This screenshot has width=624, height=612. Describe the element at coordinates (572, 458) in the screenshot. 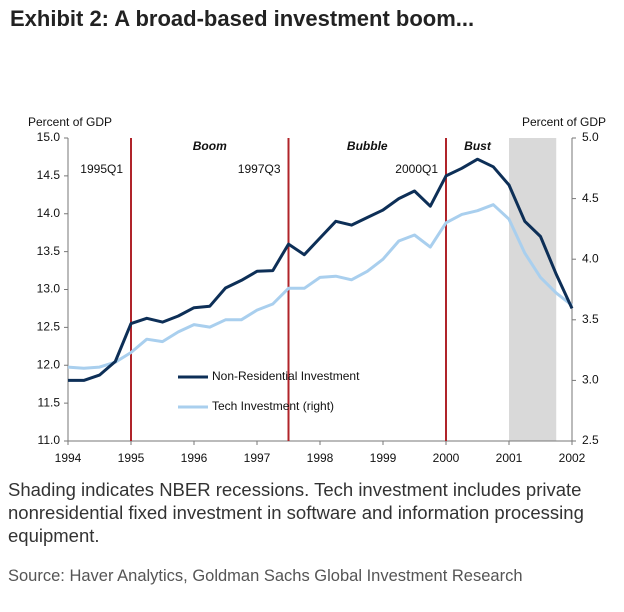

I see `x-tick-label: 2002` at that location.